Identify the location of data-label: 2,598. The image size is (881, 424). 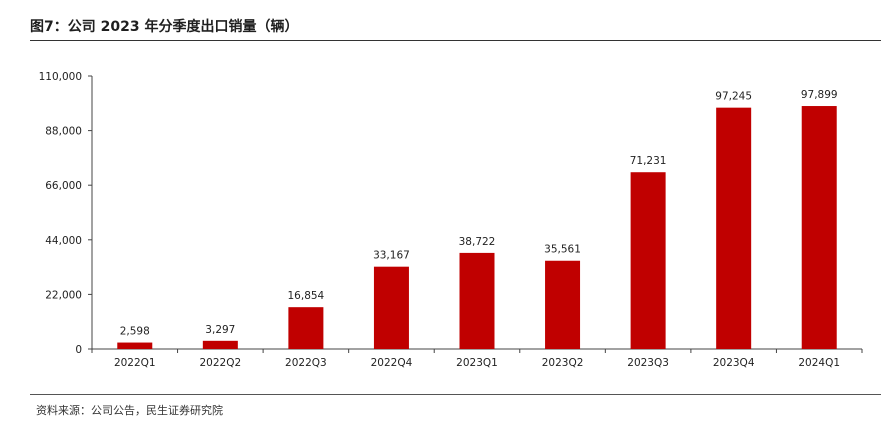
(135, 332).